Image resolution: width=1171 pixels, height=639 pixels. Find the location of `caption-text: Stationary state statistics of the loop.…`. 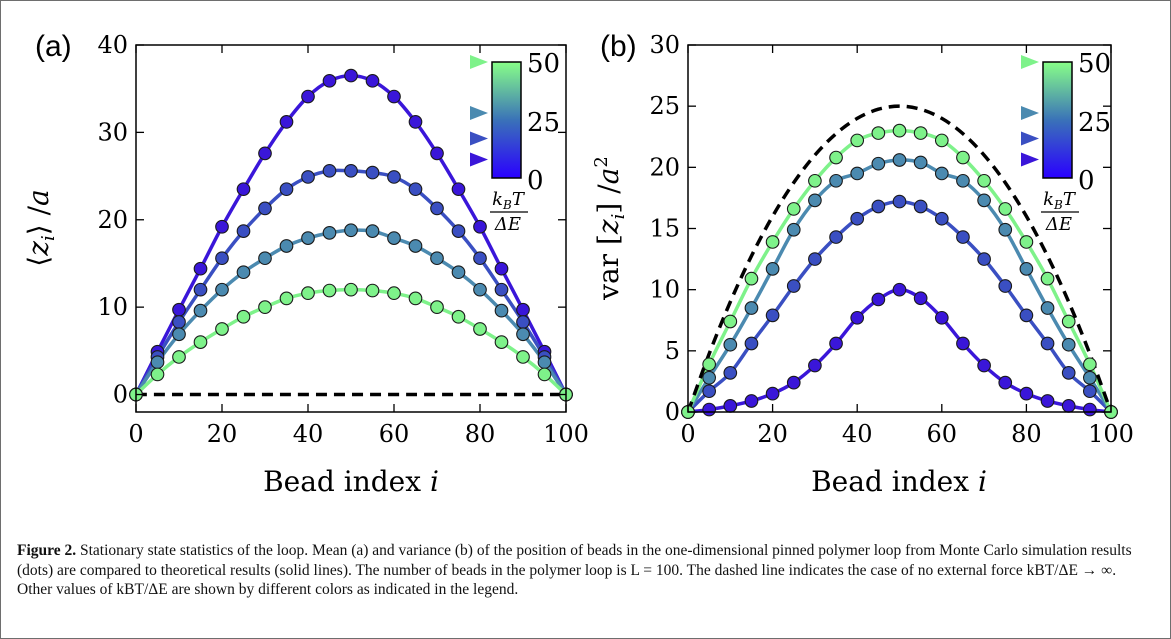

caption-text: Stationary state statistics of the loop.… is located at coordinates (574, 570).